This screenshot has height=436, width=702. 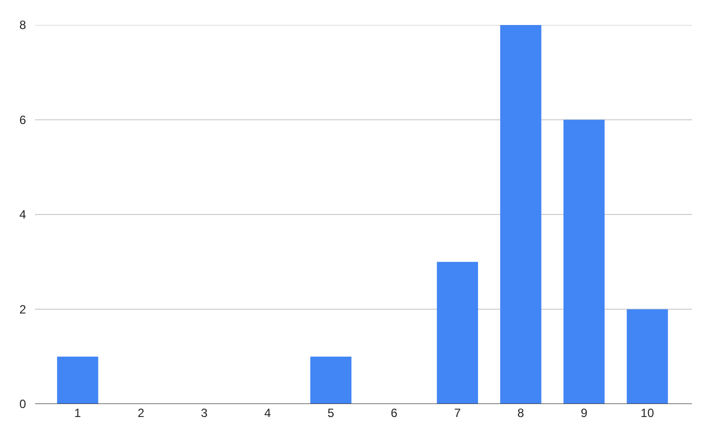 What do you see at coordinates (22, 215) in the screenshot?
I see `y-tick-label: 4` at bounding box center [22, 215].